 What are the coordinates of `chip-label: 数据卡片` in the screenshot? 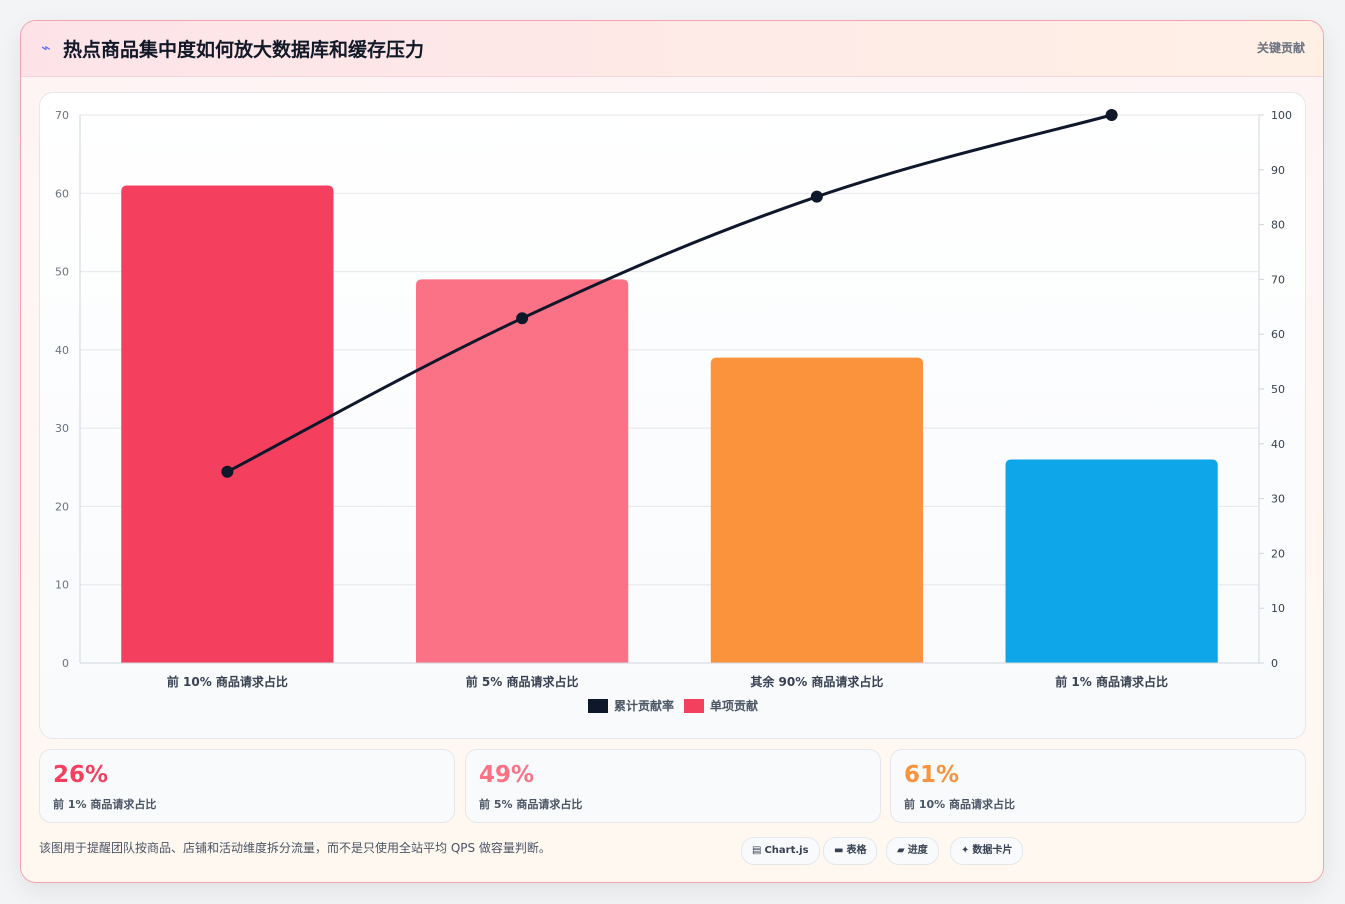 It's located at (992, 850).